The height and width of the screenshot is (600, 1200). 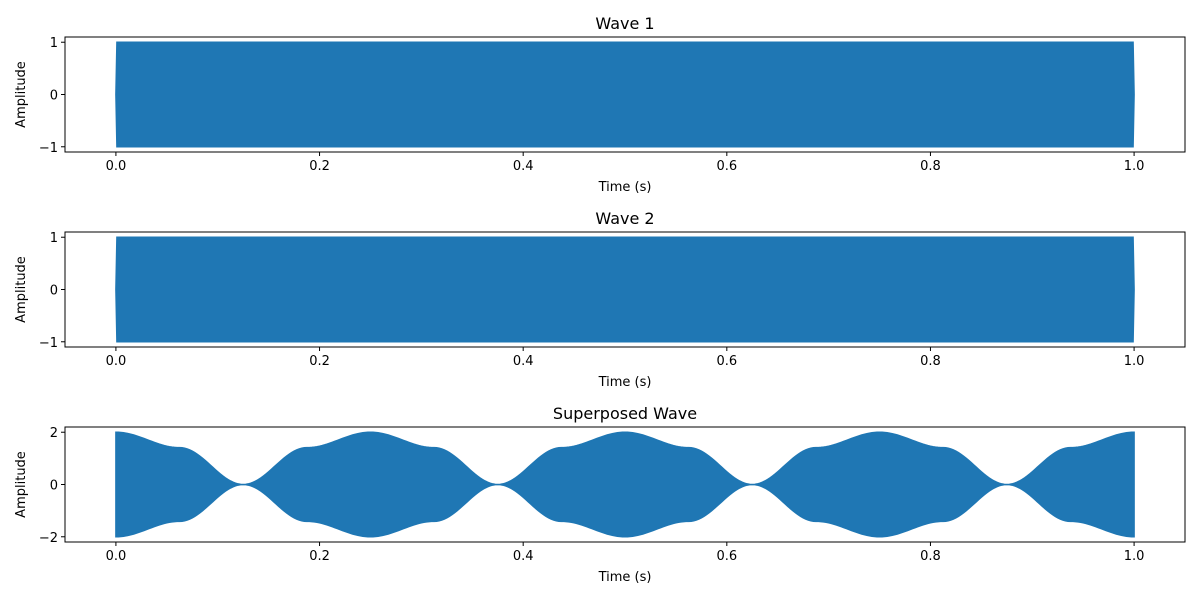 What do you see at coordinates (48, 538) in the screenshot?
I see `y-tick-label: −2` at bounding box center [48, 538].